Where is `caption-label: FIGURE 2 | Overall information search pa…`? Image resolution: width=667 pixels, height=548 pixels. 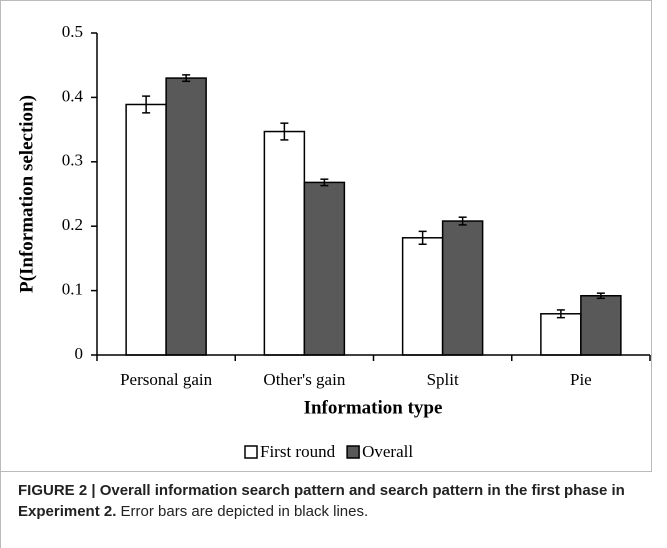 caption-label: FIGURE 2 | Overall information search pa… is located at coordinates (321, 501).